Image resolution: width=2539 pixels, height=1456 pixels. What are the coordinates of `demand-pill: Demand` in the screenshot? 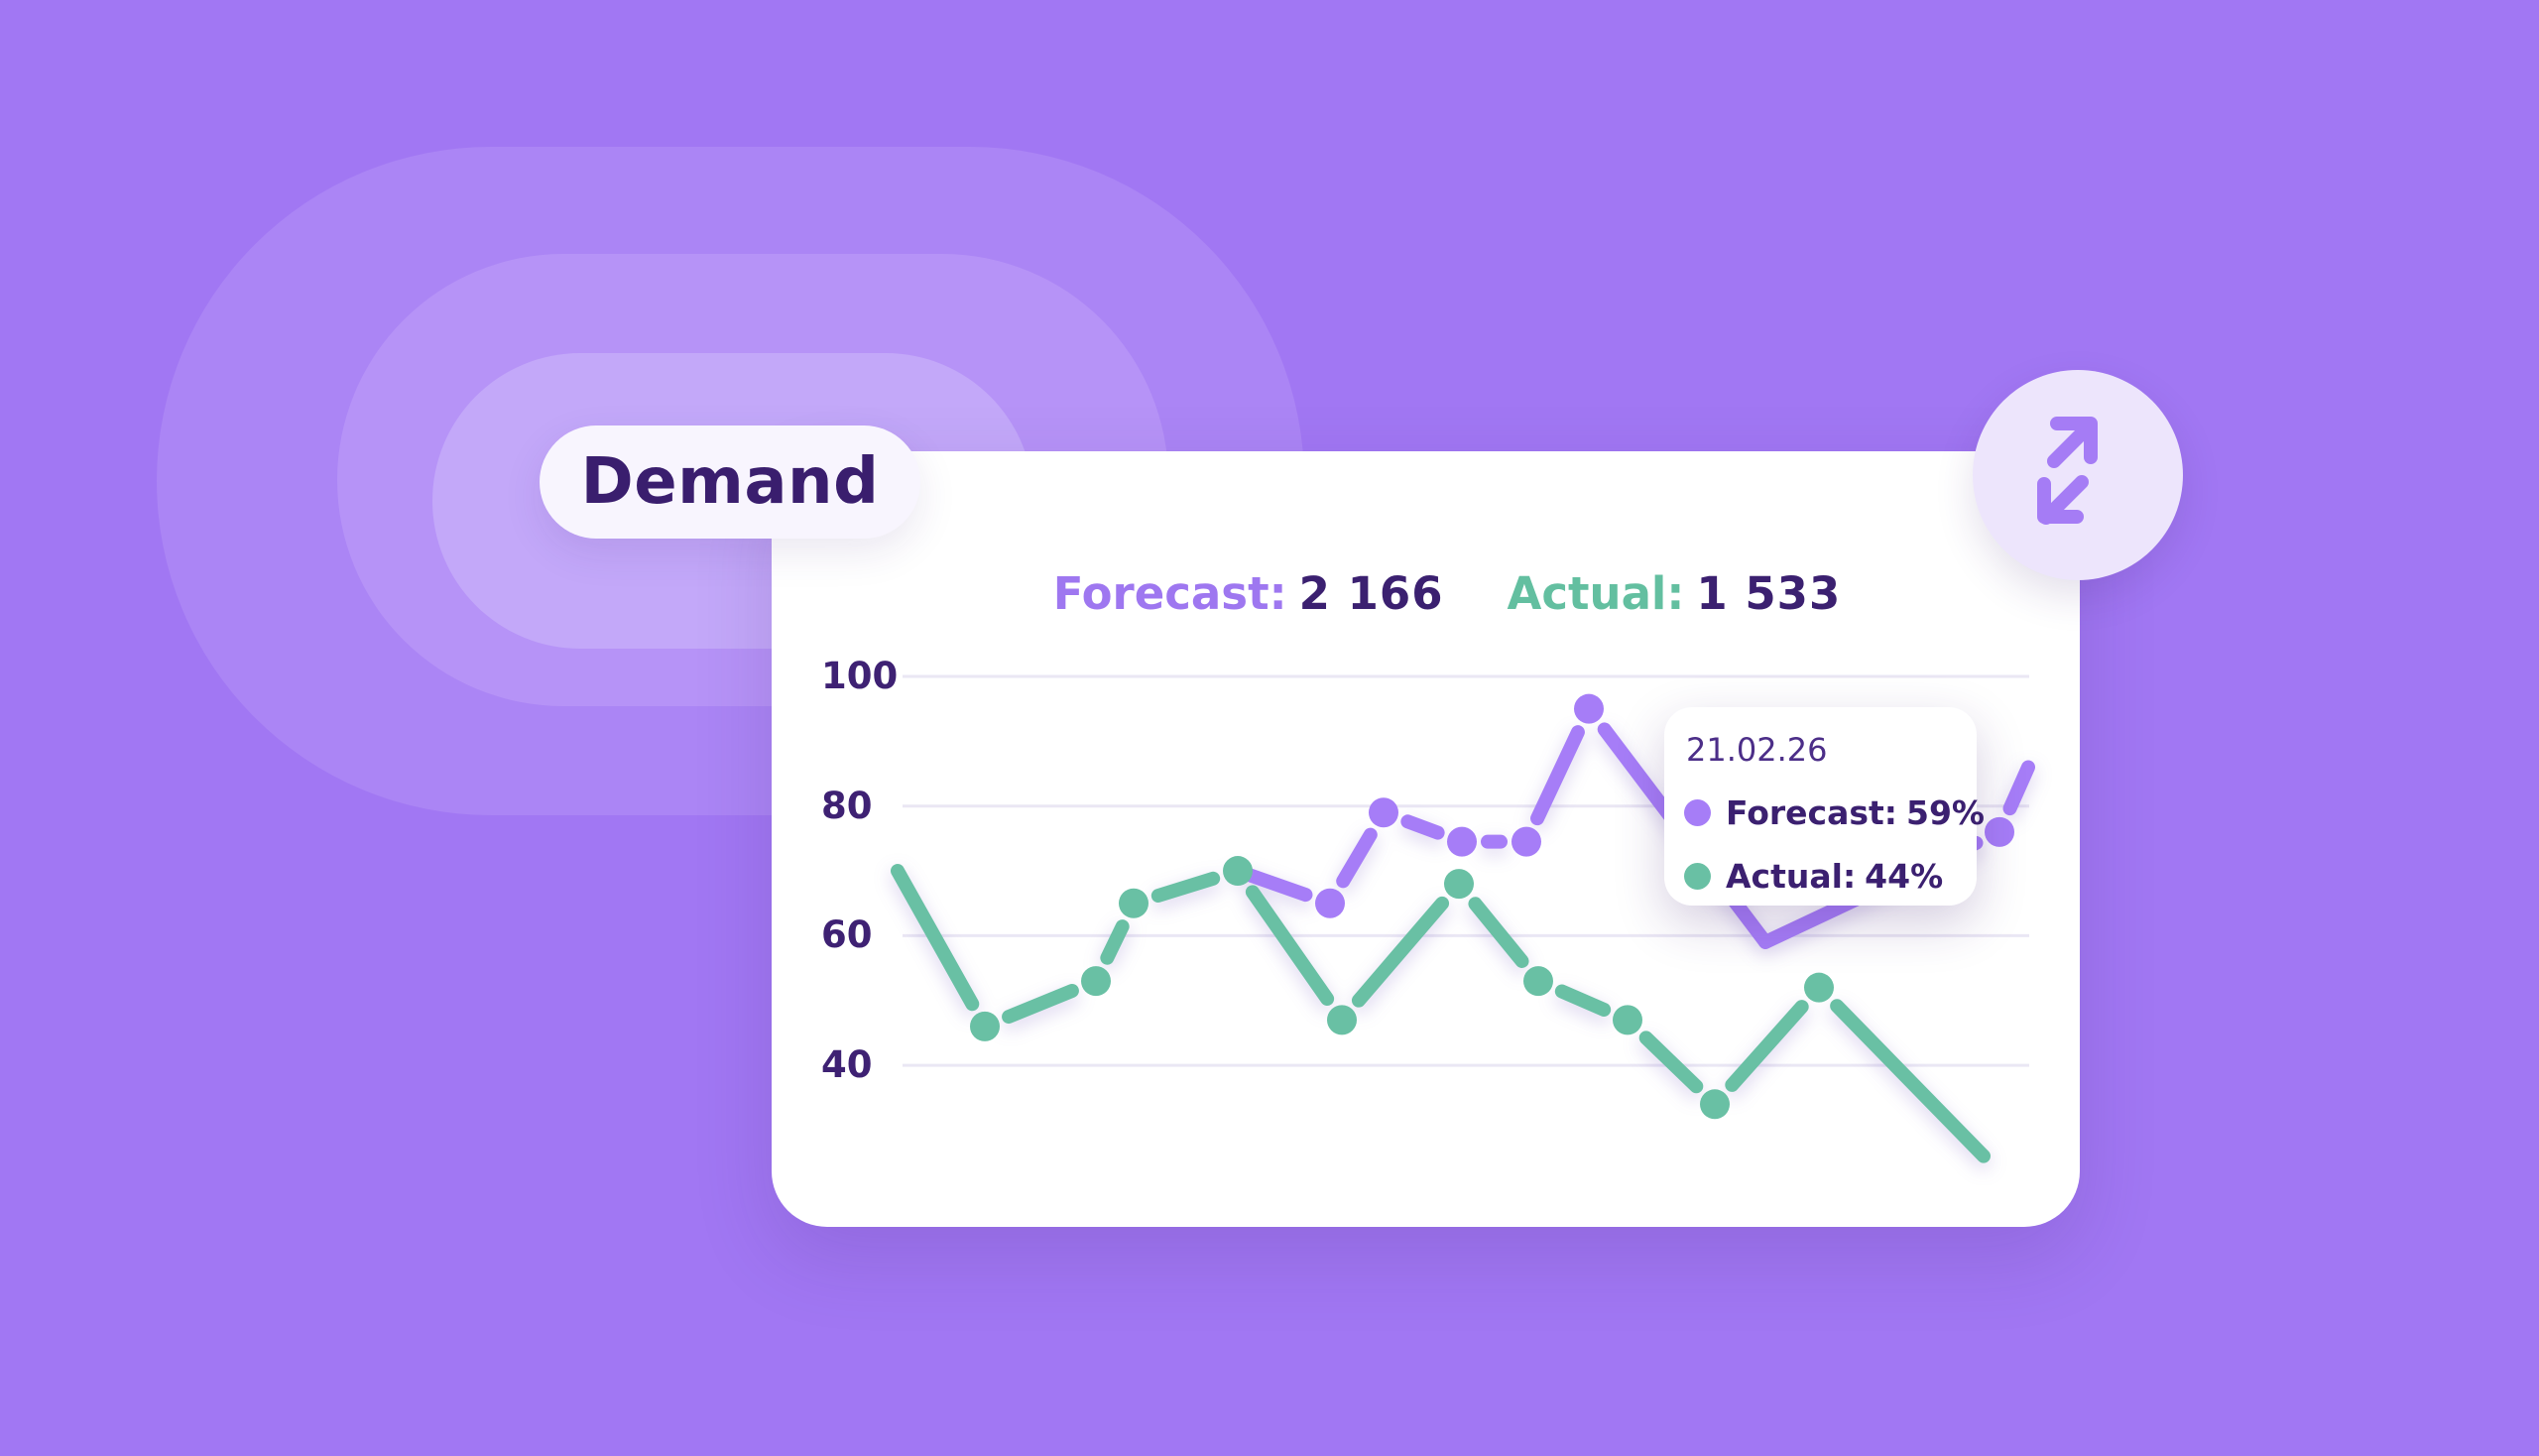 It's located at (730, 482).